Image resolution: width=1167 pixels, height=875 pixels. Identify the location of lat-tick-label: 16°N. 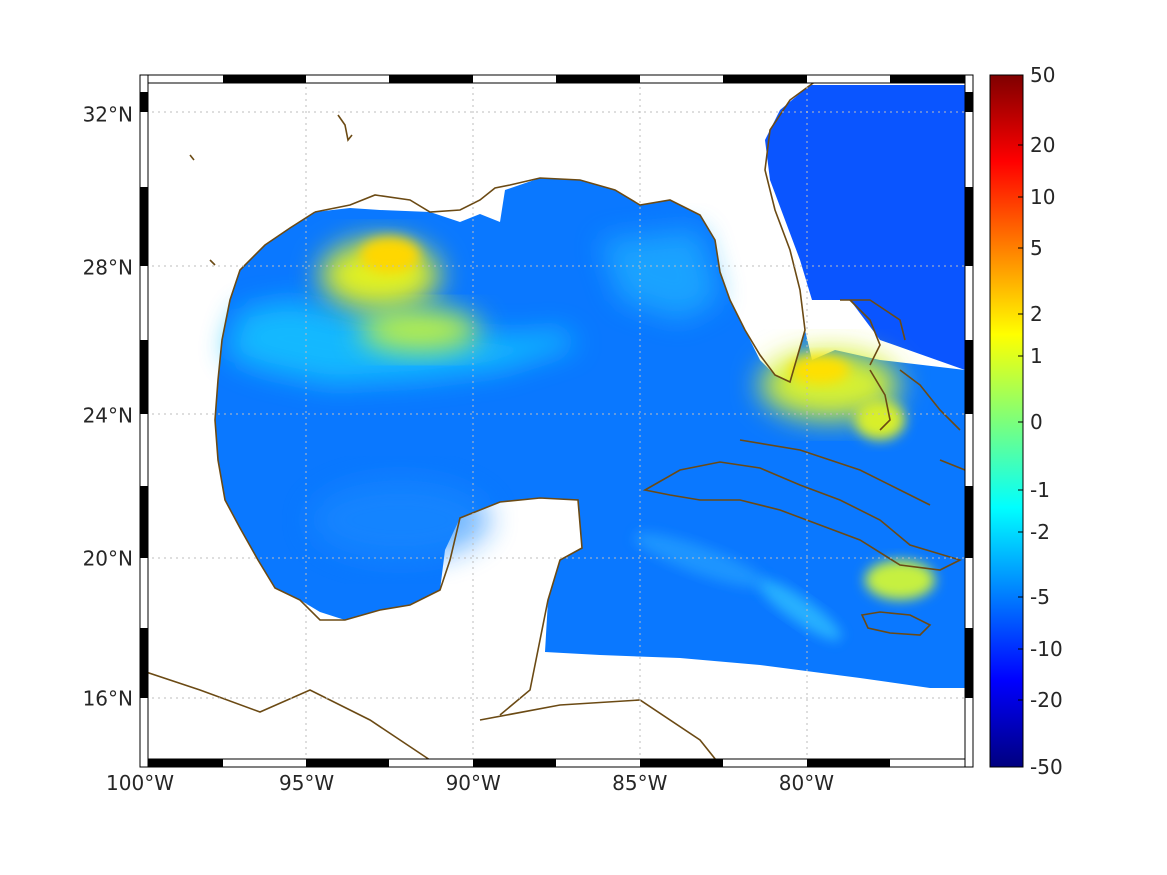
(108, 698).